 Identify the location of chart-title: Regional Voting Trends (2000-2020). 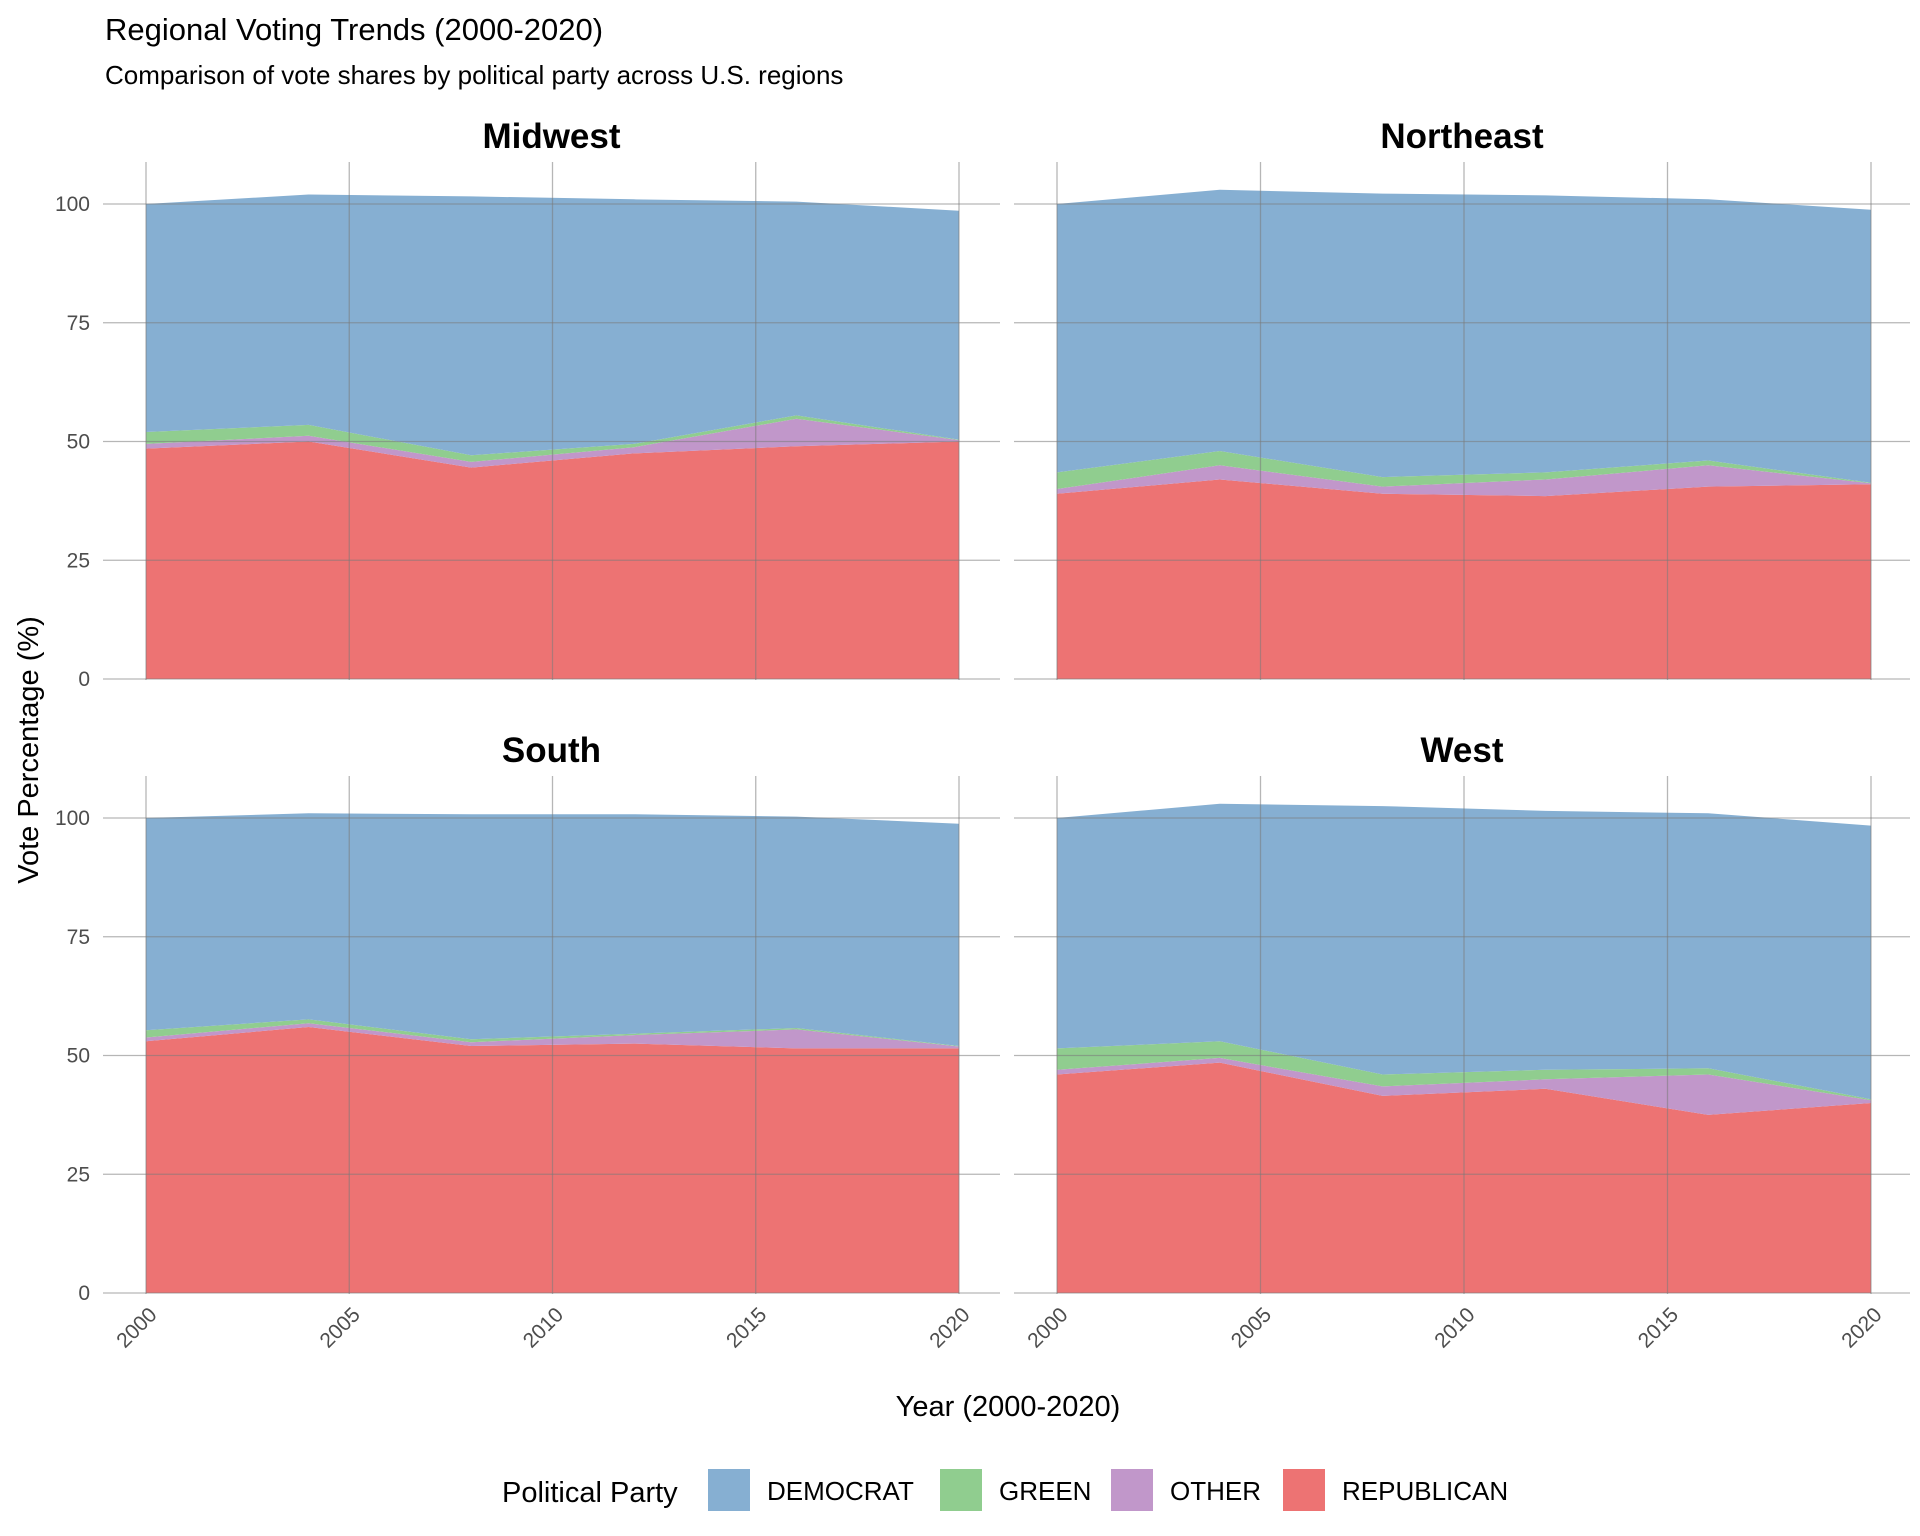
(354, 29).